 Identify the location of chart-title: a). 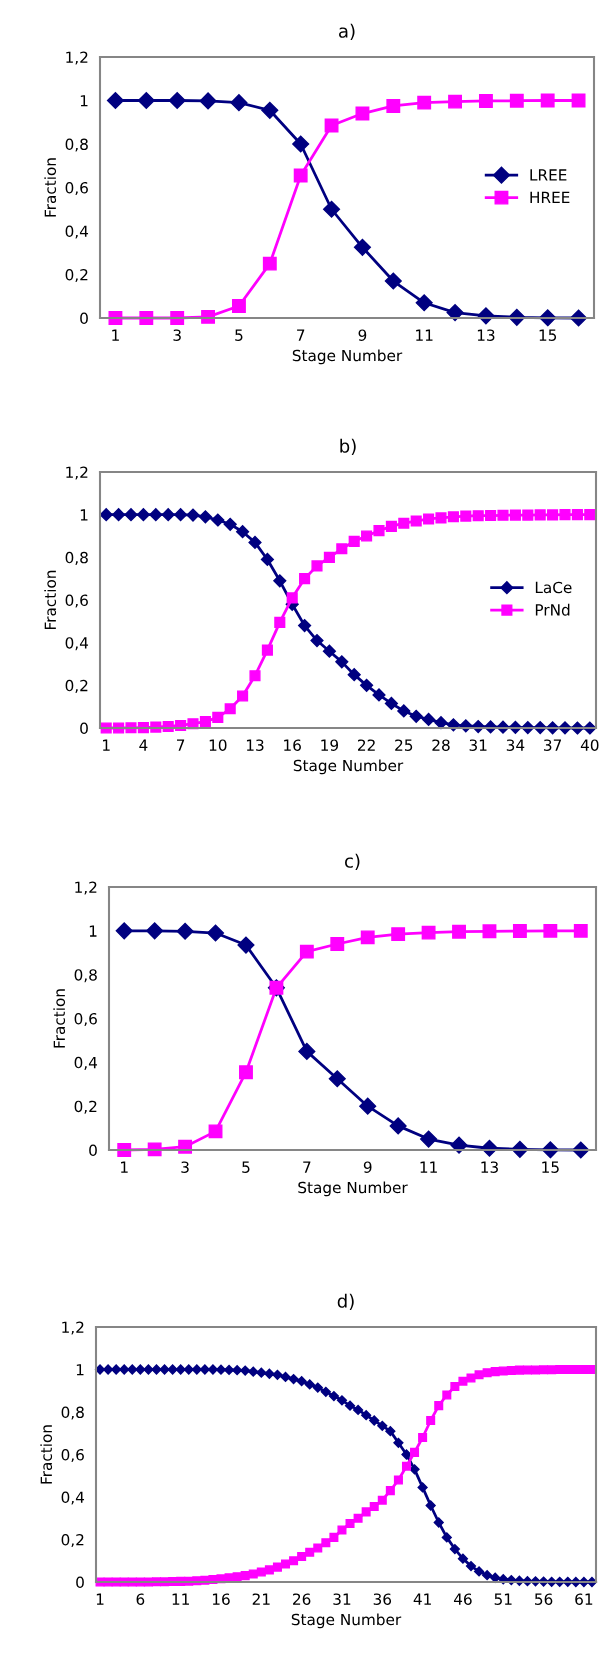
(347, 31).